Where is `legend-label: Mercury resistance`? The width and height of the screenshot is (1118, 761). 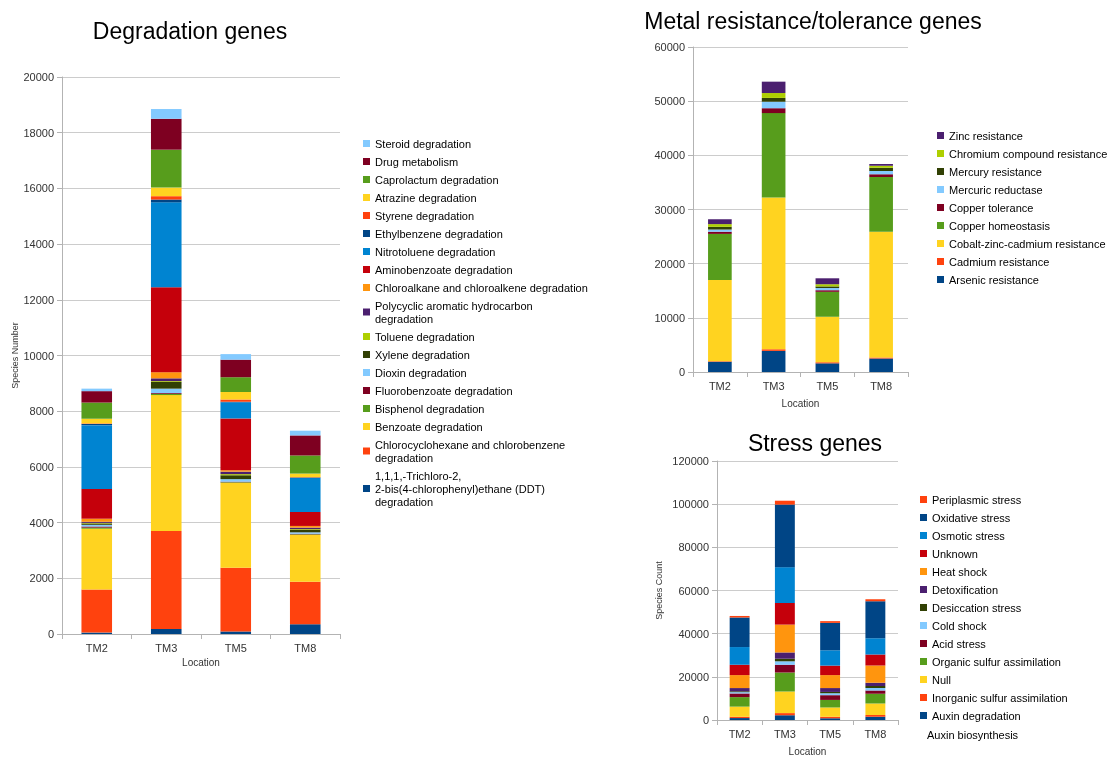
legend-label: Mercury resistance is located at coordinates (995, 171).